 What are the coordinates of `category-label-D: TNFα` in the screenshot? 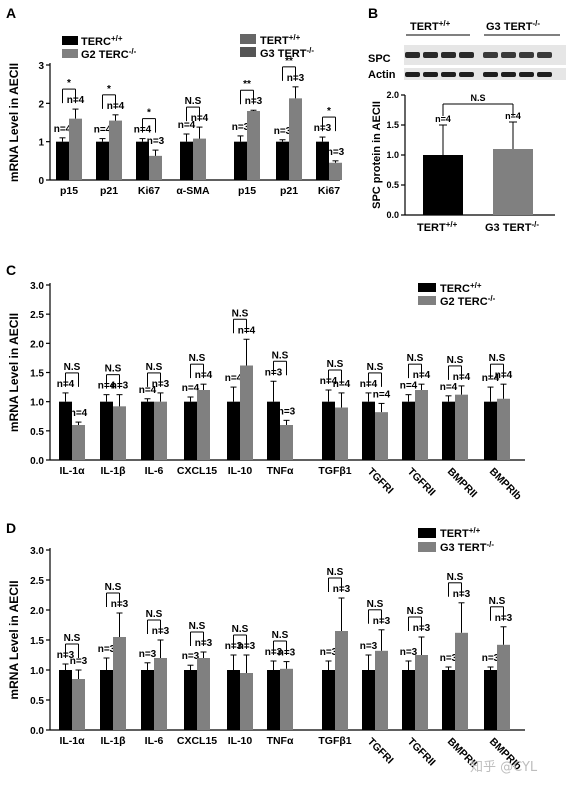 It's located at (280, 741).